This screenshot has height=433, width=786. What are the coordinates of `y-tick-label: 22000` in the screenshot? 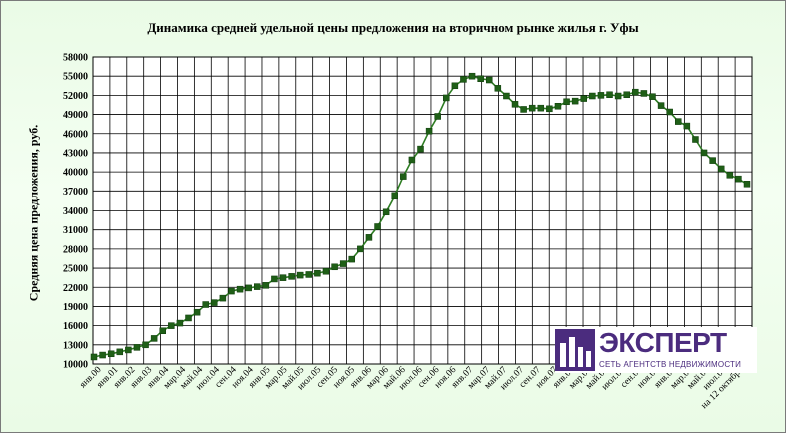 It's located at (75, 288).